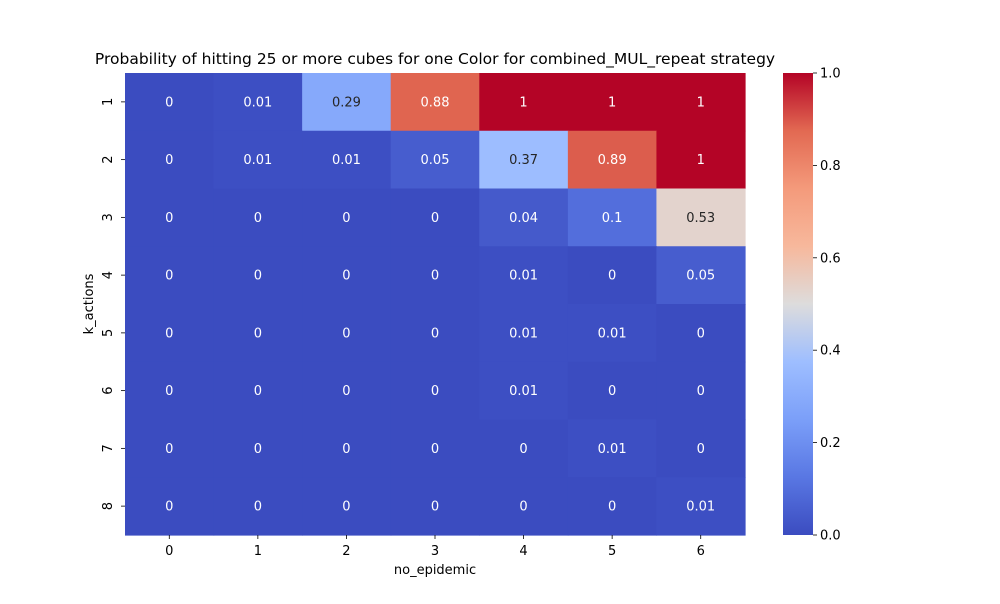  I want to click on x-tick-label: 0, so click(169, 551).